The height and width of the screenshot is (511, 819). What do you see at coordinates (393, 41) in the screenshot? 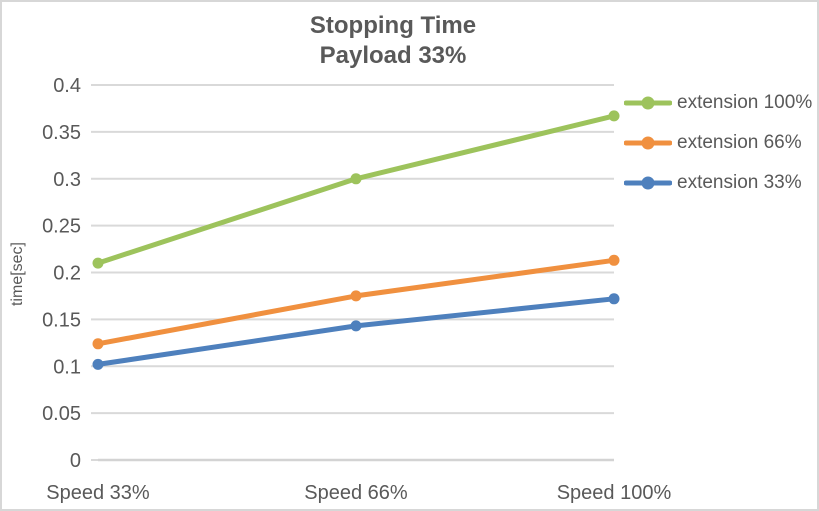
I see `chart-title: Stopping Time Payload 33%` at bounding box center [393, 41].